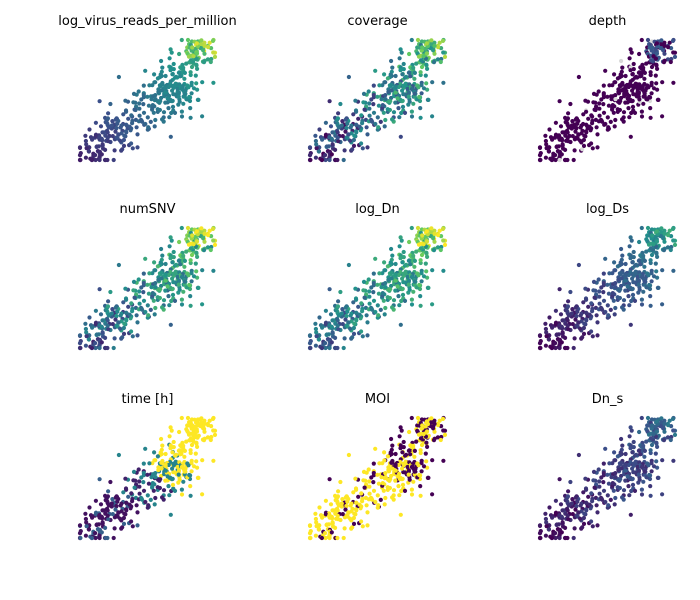 The height and width of the screenshot is (600, 700). I want to click on scatter-panel: Dn_s, so click(607, 466).